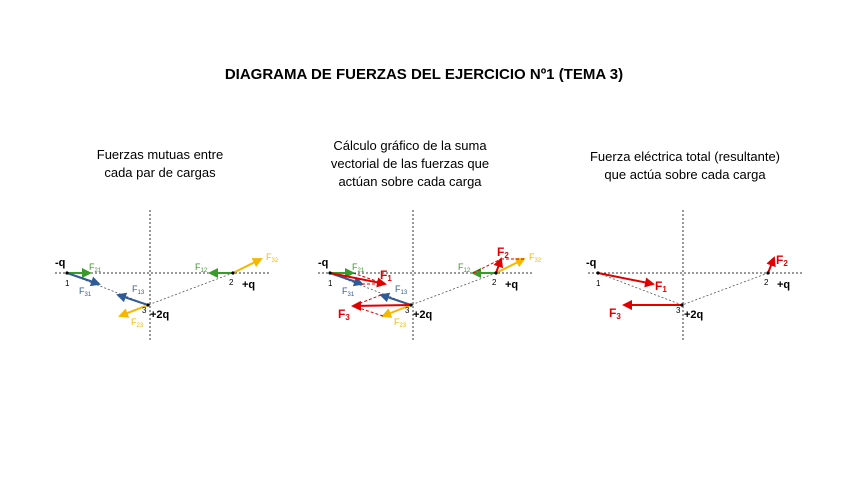  Describe the element at coordinates (160, 164) in the screenshot. I see `panel-1-title: Fuerzas mutuas entre cada par de cargas` at that location.